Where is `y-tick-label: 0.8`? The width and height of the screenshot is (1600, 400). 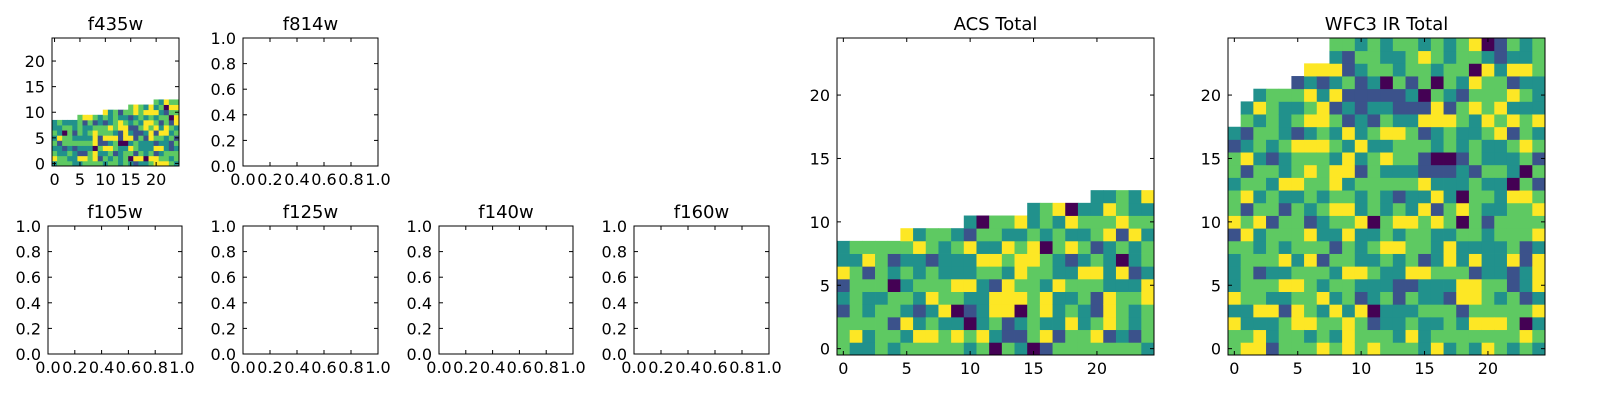 y-tick-label: 0.8 is located at coordinates (223, 64).